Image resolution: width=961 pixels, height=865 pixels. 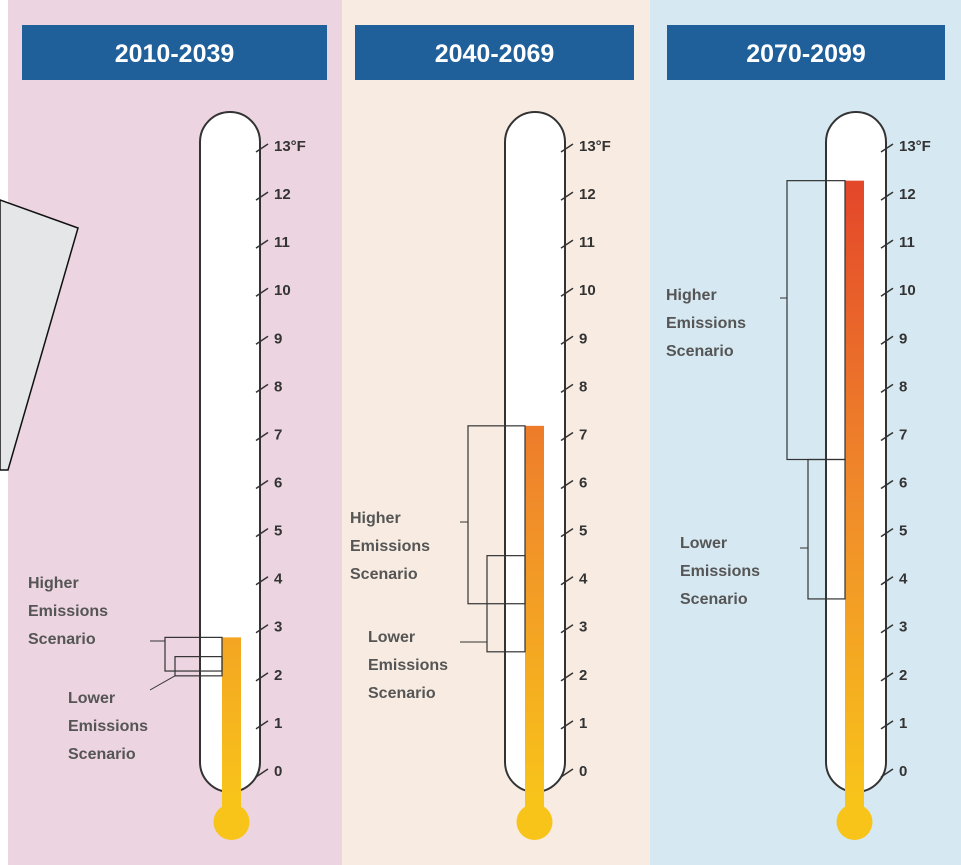 What do you see at coordinates (39, 335) in the screenshot?
I see `photo-fragment` at bounding box center [39, 335].